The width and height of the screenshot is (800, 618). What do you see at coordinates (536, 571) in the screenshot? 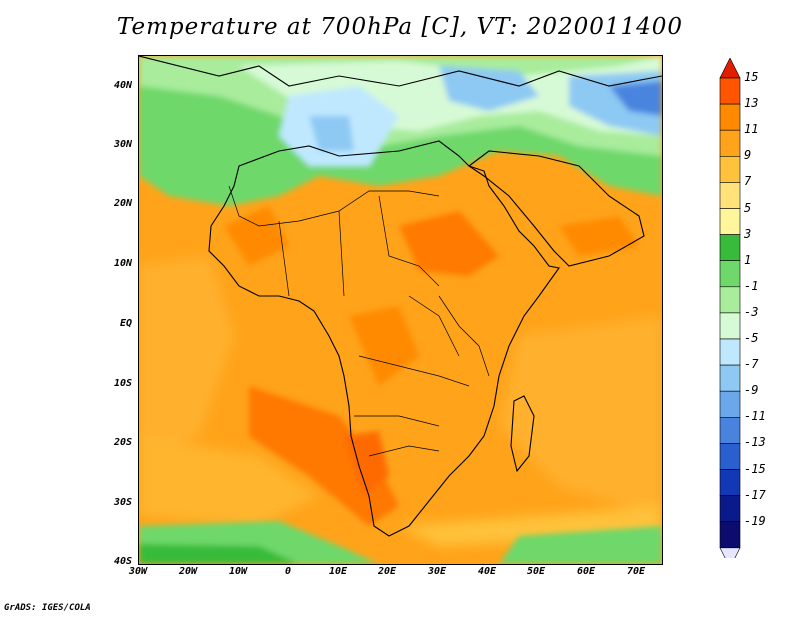
I see `lon-label: 50E` at bounding box center [536, 571].